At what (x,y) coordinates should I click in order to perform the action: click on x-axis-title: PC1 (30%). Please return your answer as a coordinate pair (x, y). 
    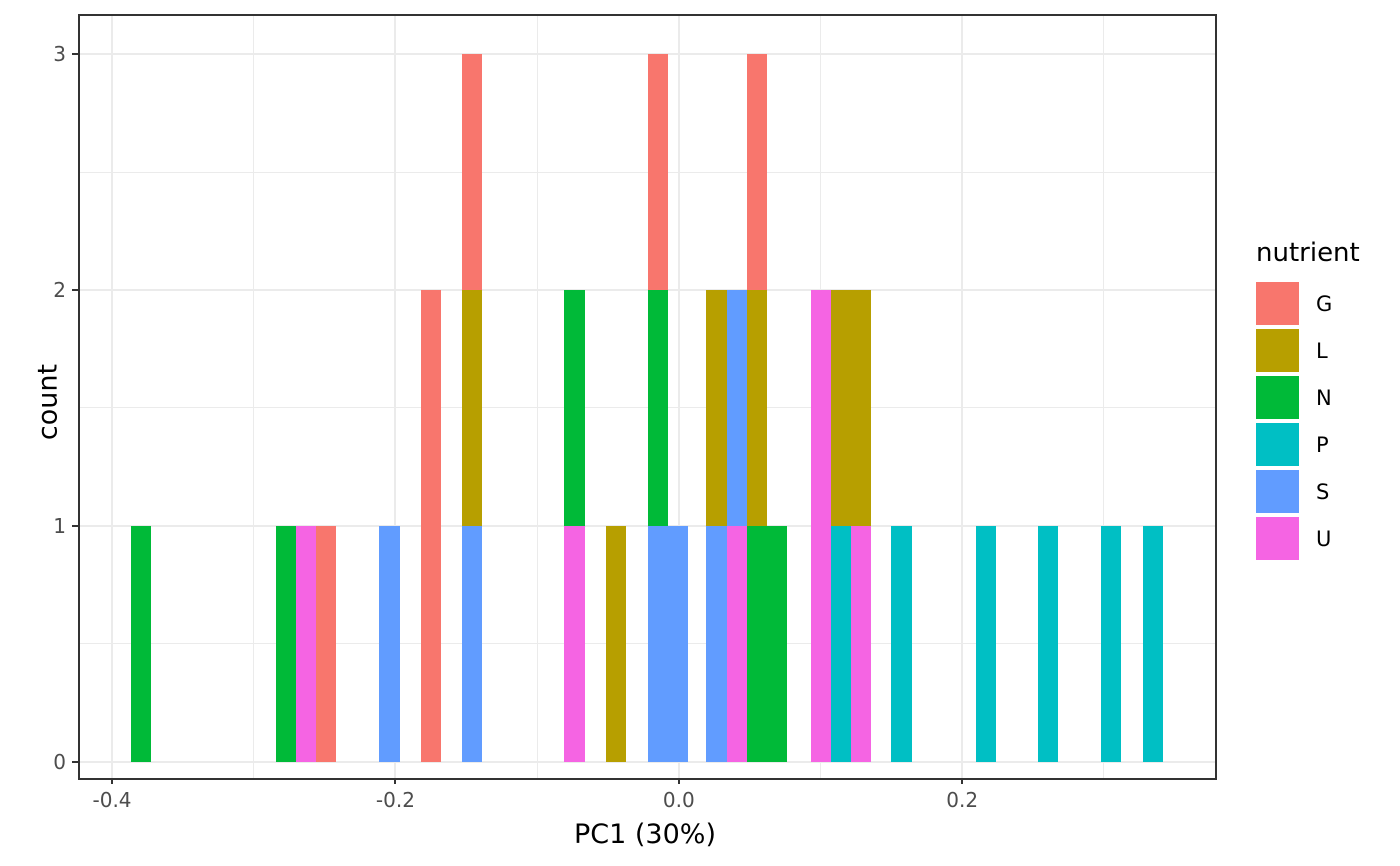
    Looking at the image, I should click on (645, 834).